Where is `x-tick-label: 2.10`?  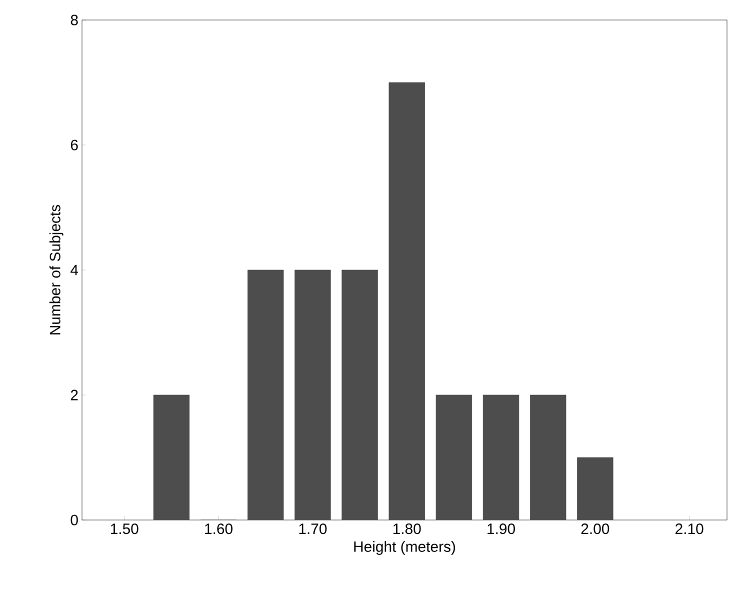 x-tick-label: 2.10 is located at coordinates (690, 529).